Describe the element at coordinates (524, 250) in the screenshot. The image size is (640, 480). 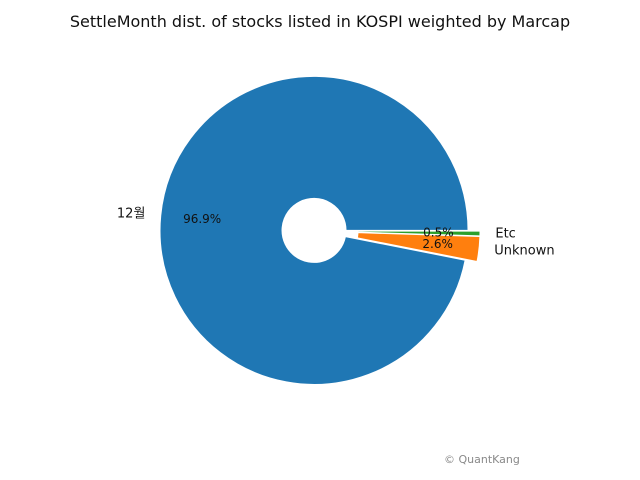
I see `slice-label: Unknown` at that location.